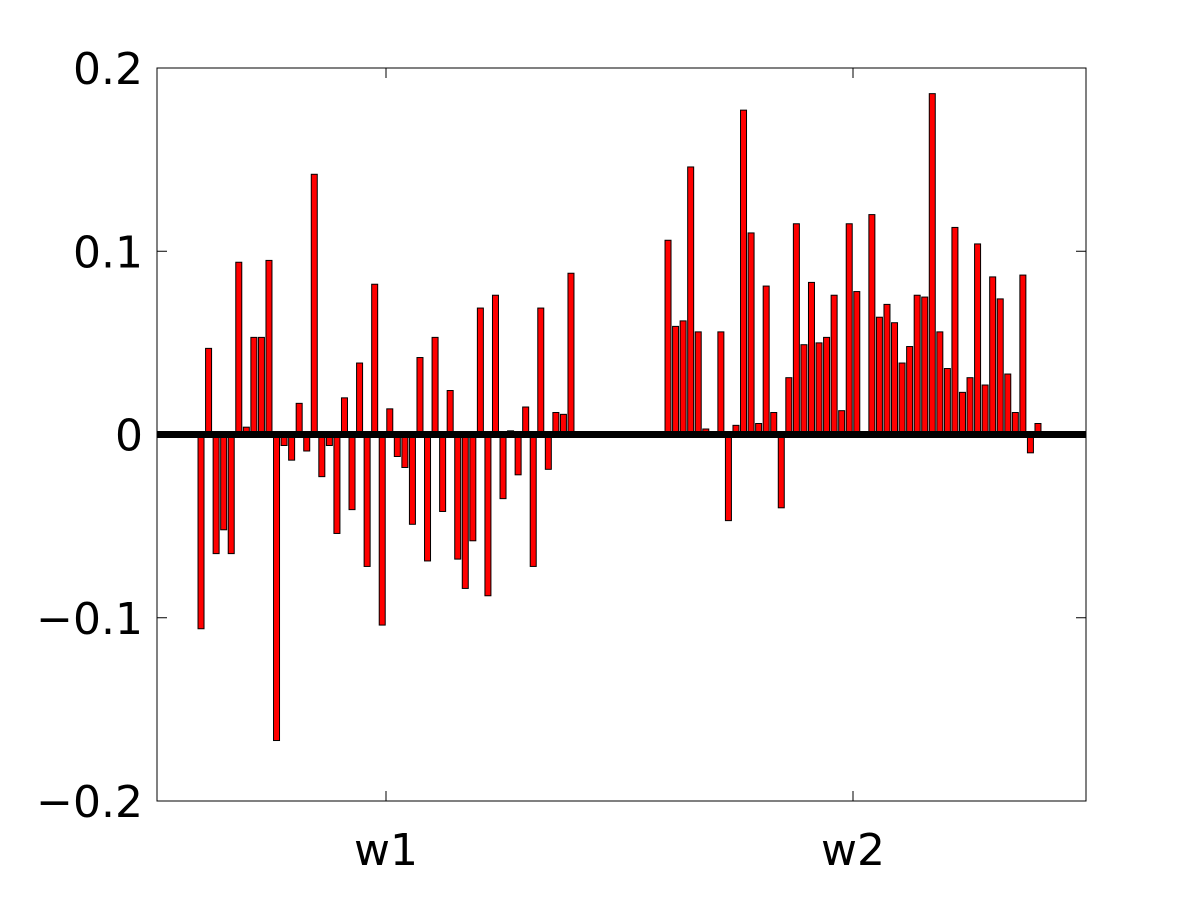 The width and height of the screenshot is (1200, 901). What do you see at coordinates (853, 850) in the screenshot?
I see `x-tick-label-w2: w2` at bounding box center [853, 850].